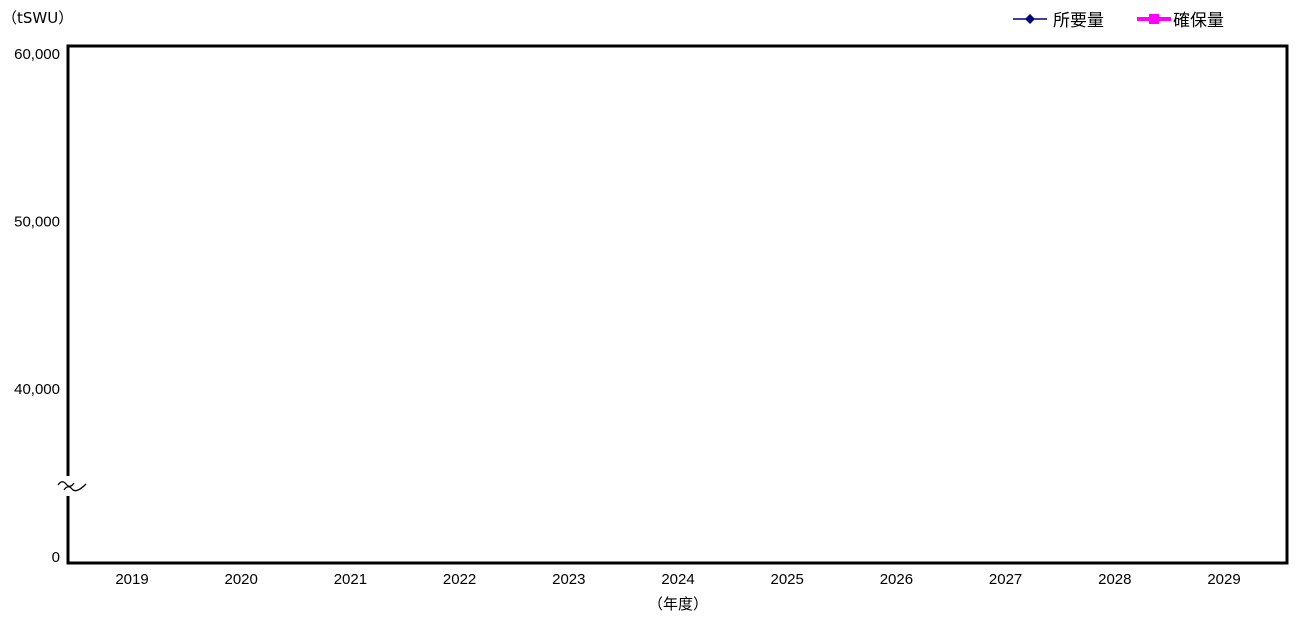 The width and height of the screenshot is (1295, 617). What do you see at coordinates (1005, 579) in the screenshot?
I see `x-tick-label: 2027` at bounding box center [1005, 579].